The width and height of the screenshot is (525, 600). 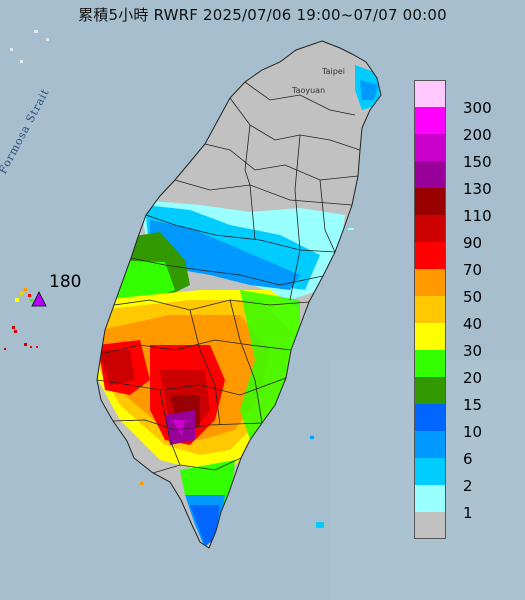 What do you see at coordinates (477, 108) in the screenshot?
I see `legend-label: 300` at bounding box center [477, 108].